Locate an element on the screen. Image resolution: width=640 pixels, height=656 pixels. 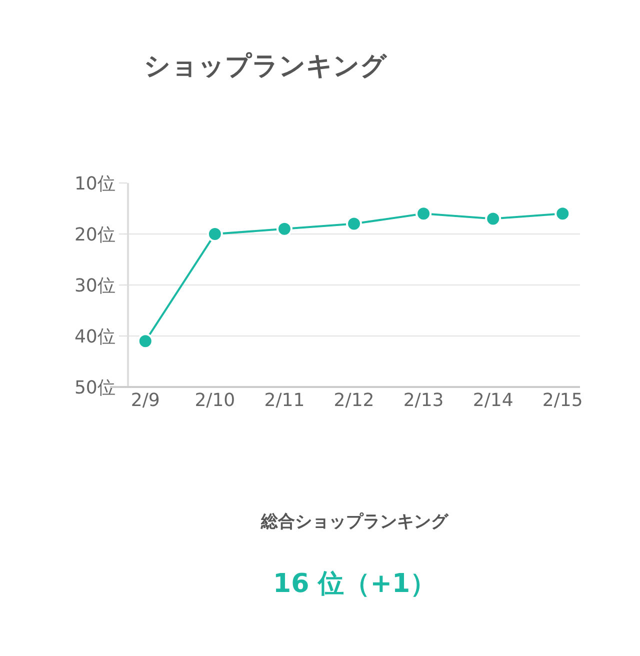
x-tick-label: 2/14 is located at coordinates (493, 400).